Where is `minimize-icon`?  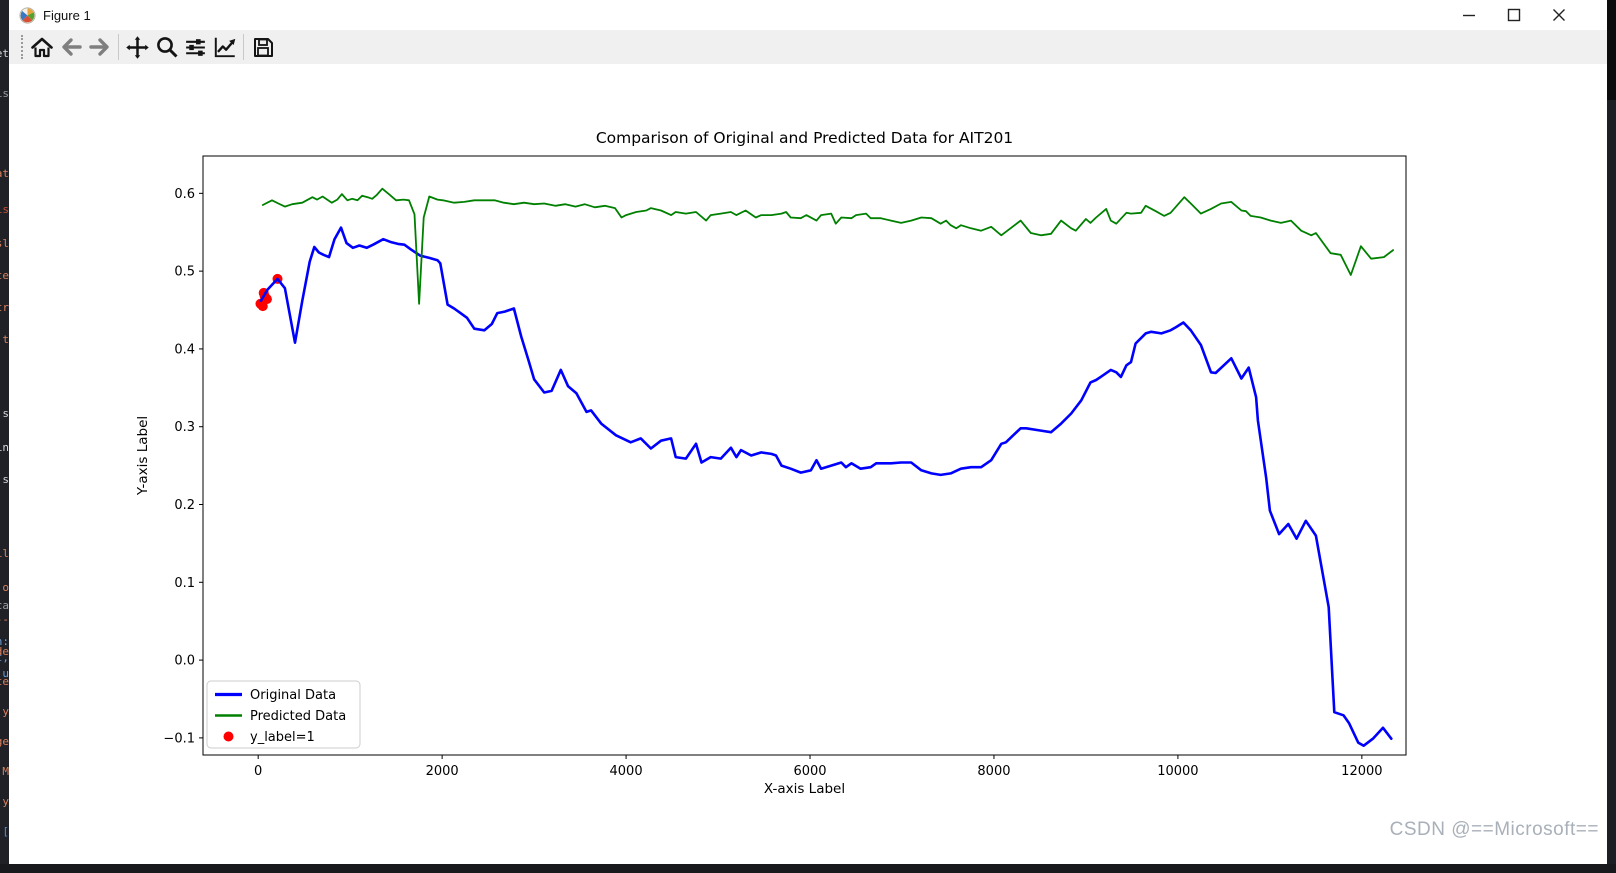 minimize-icon is located at coordinates (1468, 15).